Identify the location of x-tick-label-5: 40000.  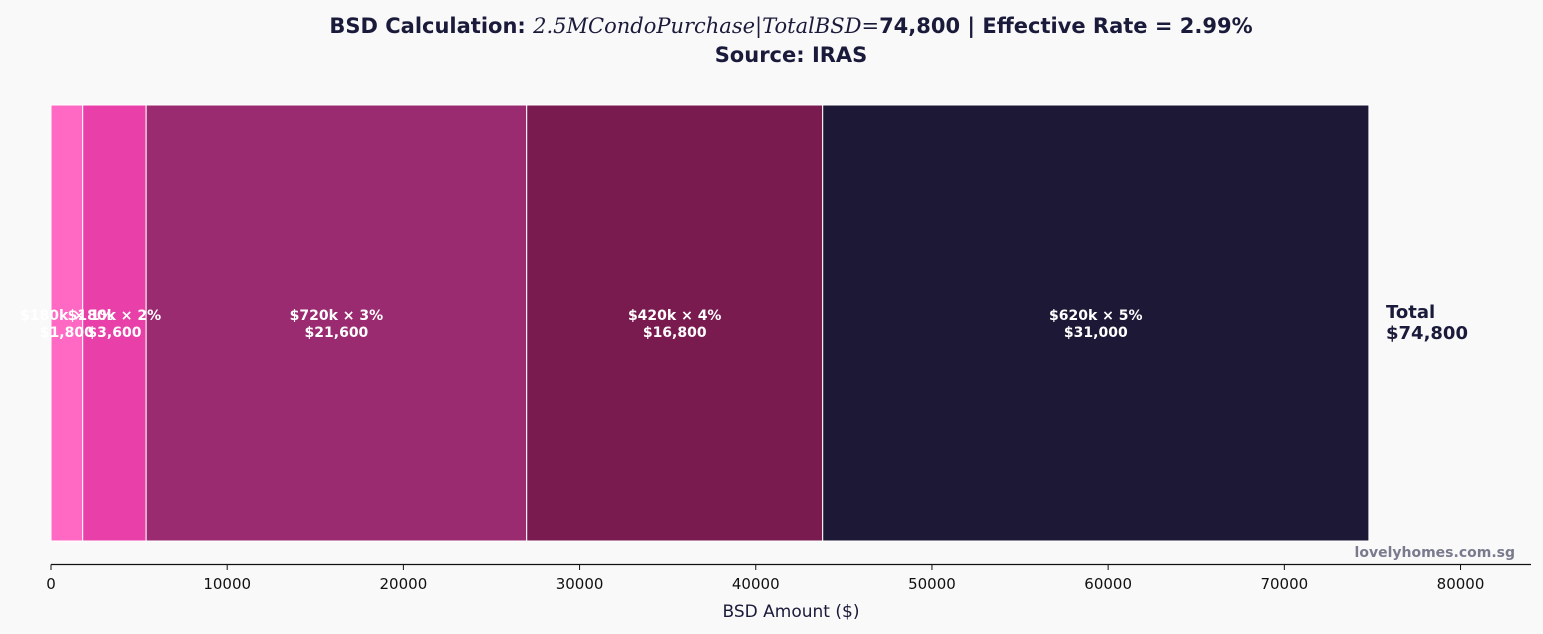
(756, 584).